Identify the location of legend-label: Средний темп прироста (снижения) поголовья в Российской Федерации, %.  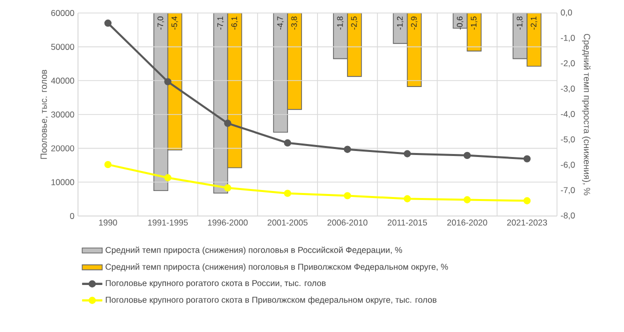
(254, 250).